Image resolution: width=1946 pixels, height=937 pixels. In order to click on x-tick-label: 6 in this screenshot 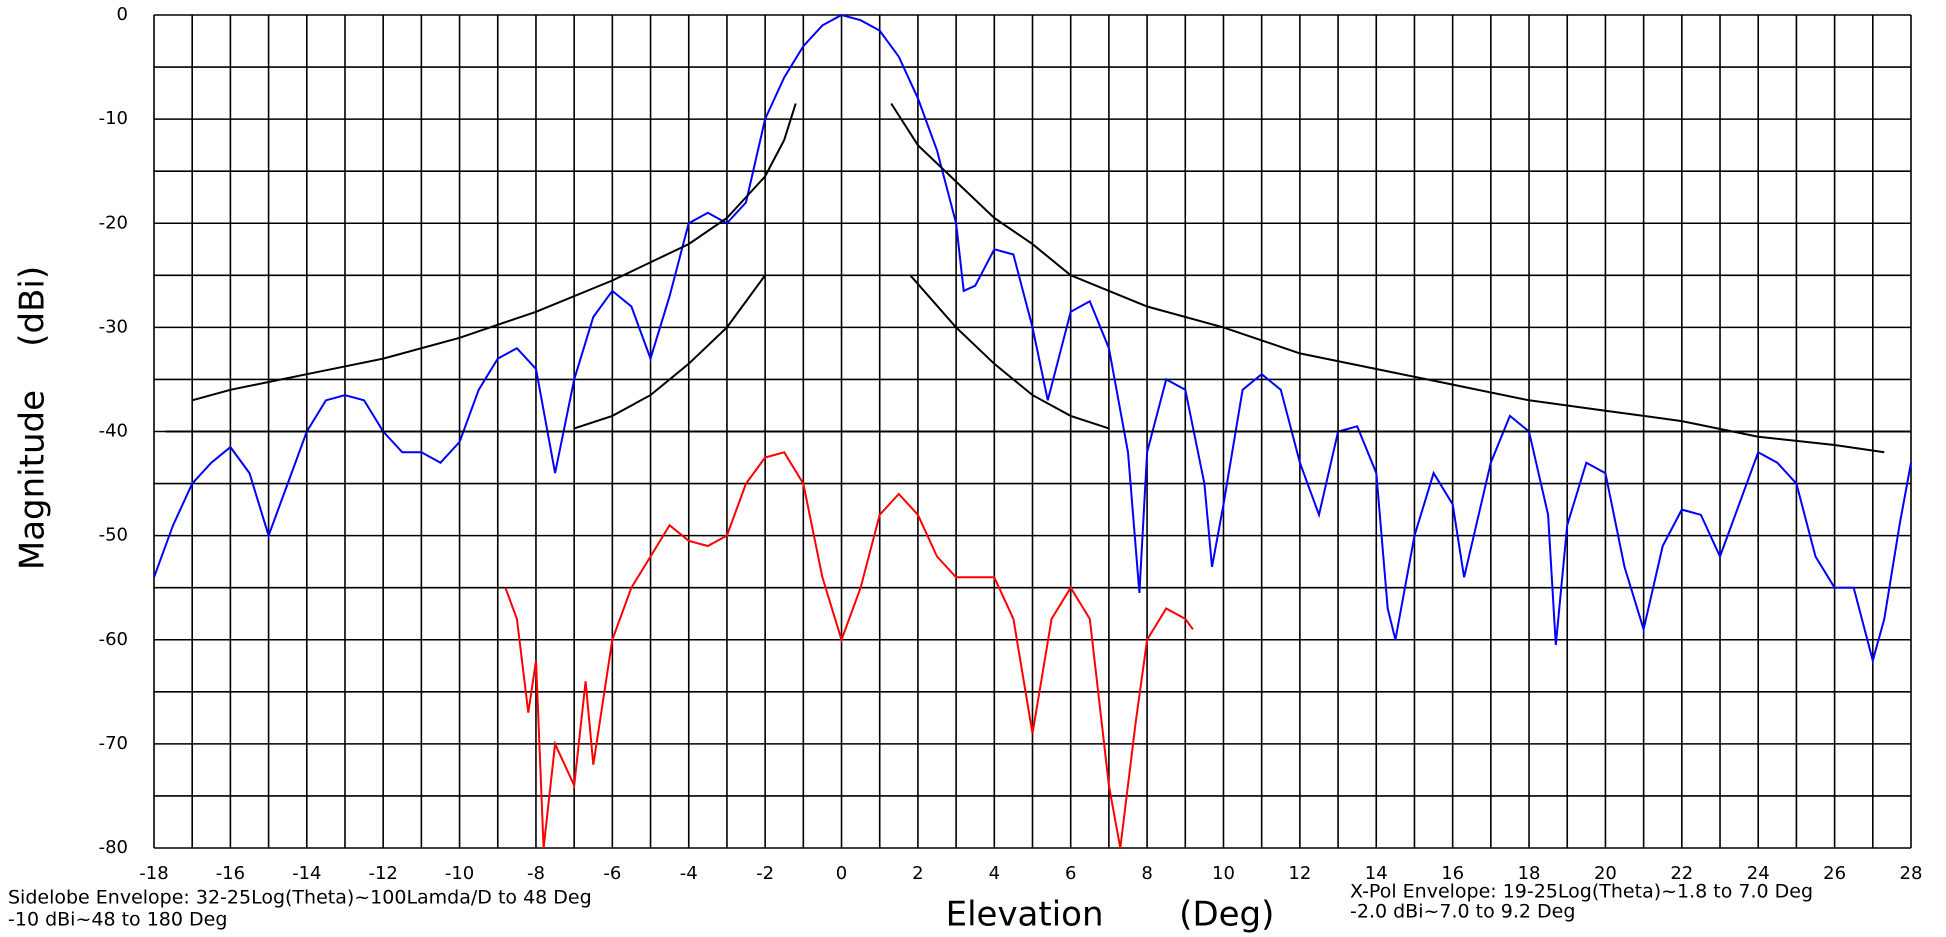, I will do `click(1070, 873)`.